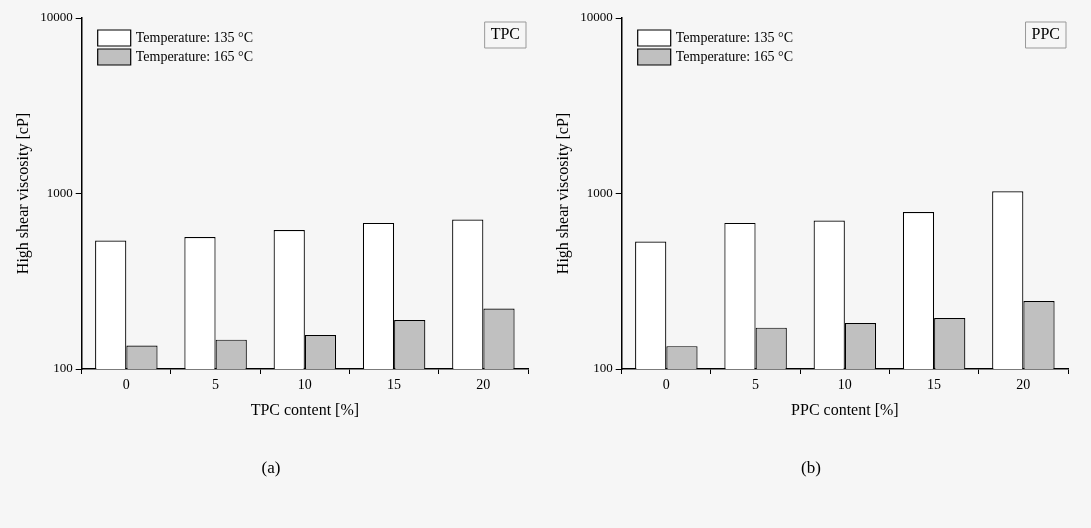  Describe the element at coordinates (305, 409) in the screenshot. I see `x-axis-title: TPC content [%]` at that location.